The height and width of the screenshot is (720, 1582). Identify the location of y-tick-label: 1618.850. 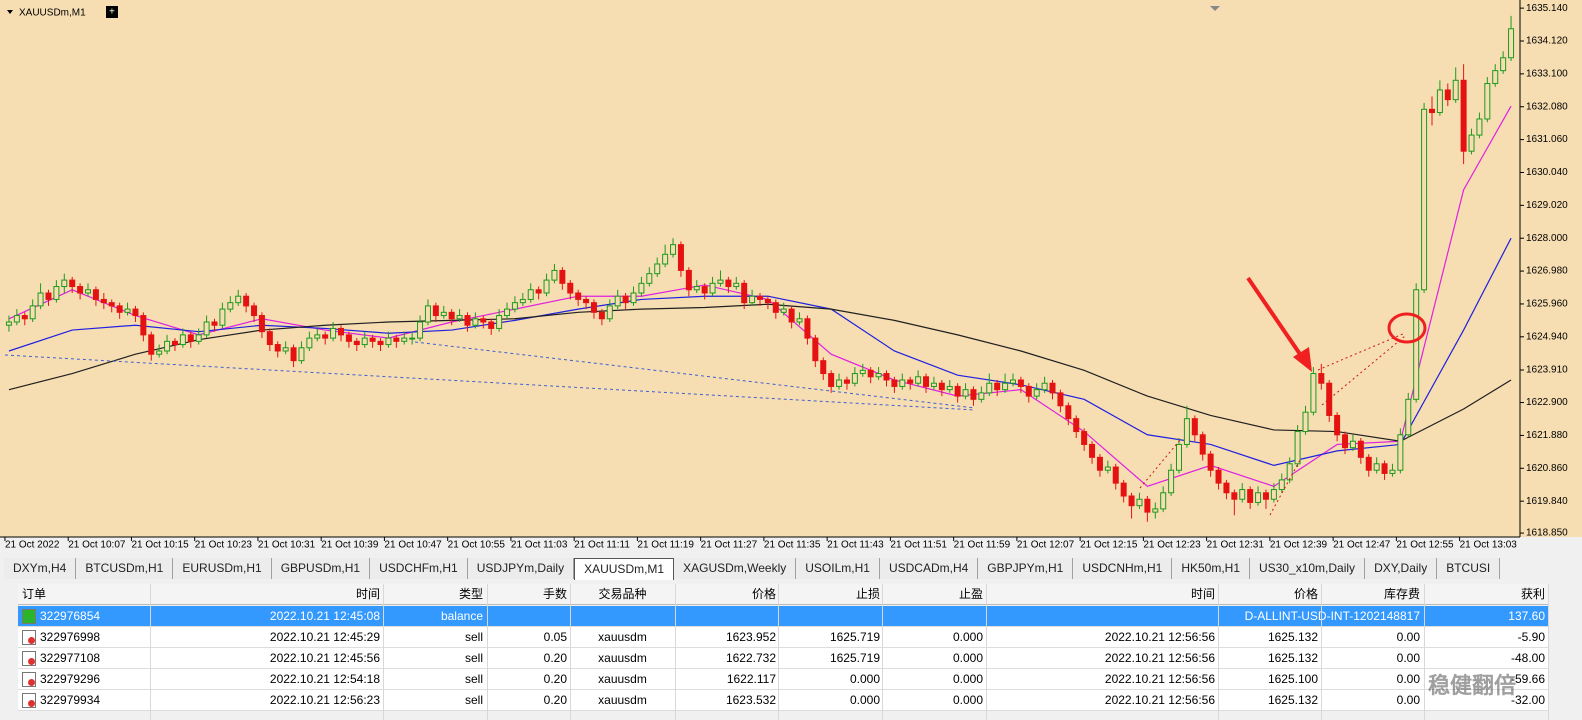
(1547, 533).